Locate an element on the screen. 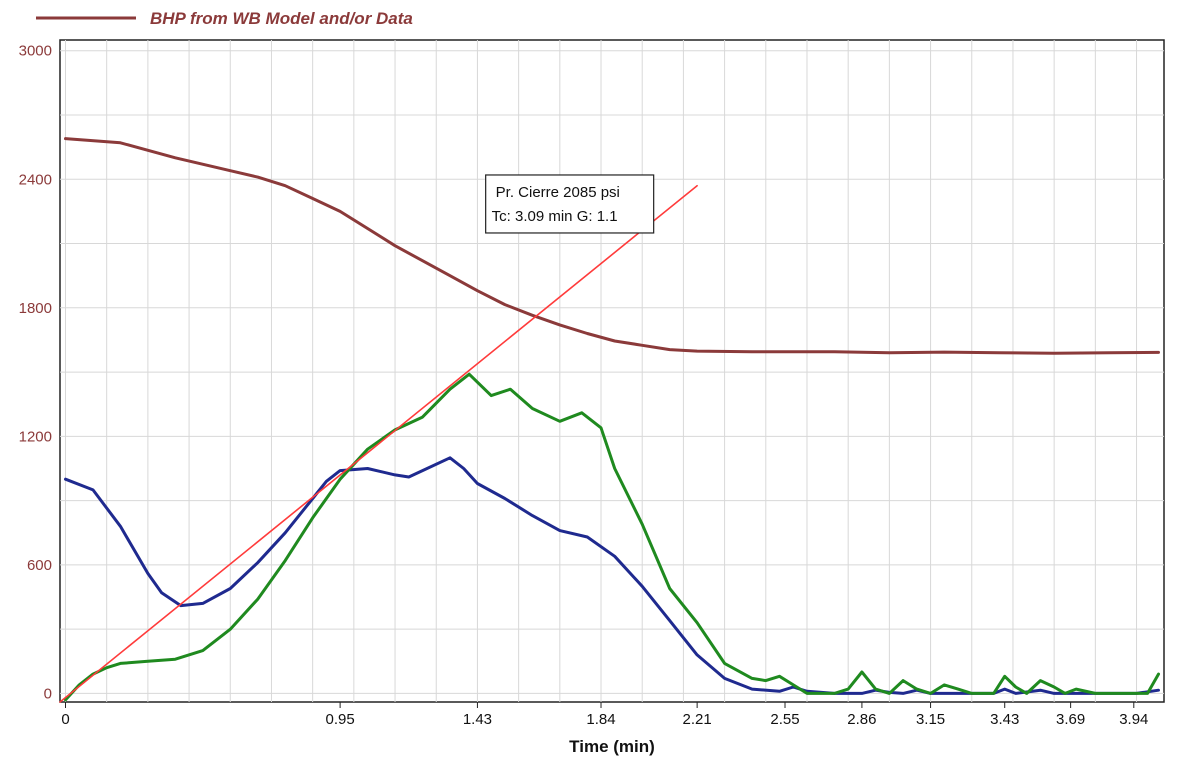 The height and width of the screenshot is (765, 1178). annotation-box: Pr. Cierre 2085 psi Tc: 3.09 min G: 1.1 is located at coordinates (570, 204).